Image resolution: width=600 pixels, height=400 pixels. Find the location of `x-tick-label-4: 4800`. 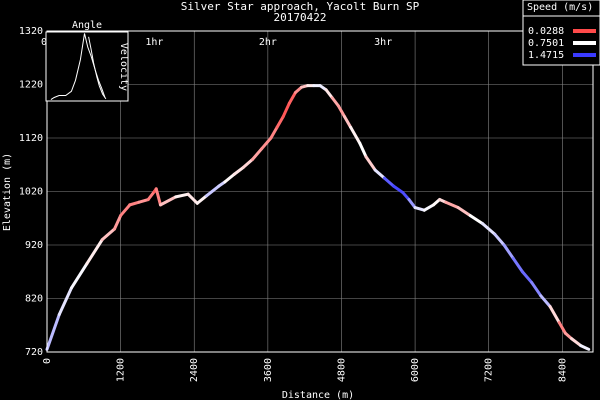

x-tick-label-4: 4800 is located at coordinates (341, 370).